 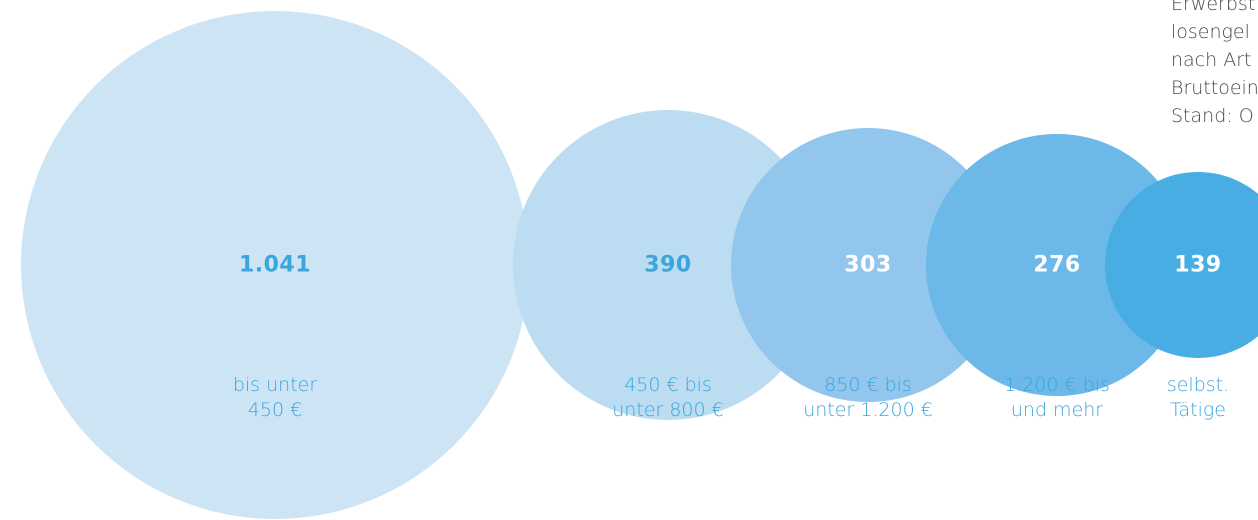 I want to click on bubble, so click(x=1181, y=265).